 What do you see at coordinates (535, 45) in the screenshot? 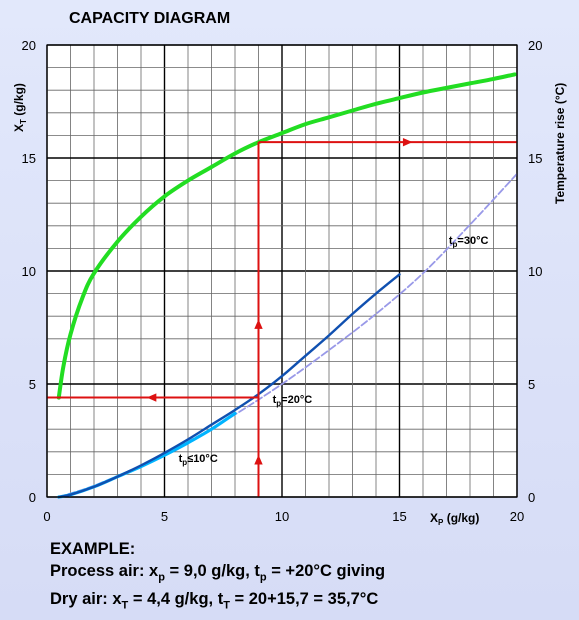
I see `y-right-tick-label: 20` at bounding box center [535, 45].